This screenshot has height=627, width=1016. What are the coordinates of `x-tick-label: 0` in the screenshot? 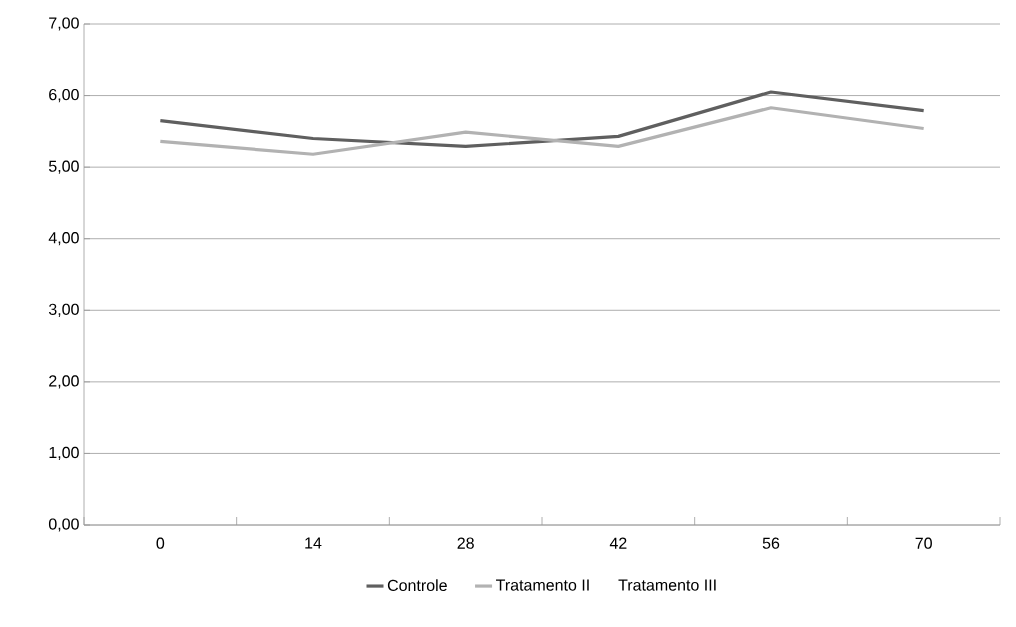 It's located at (160, 543).